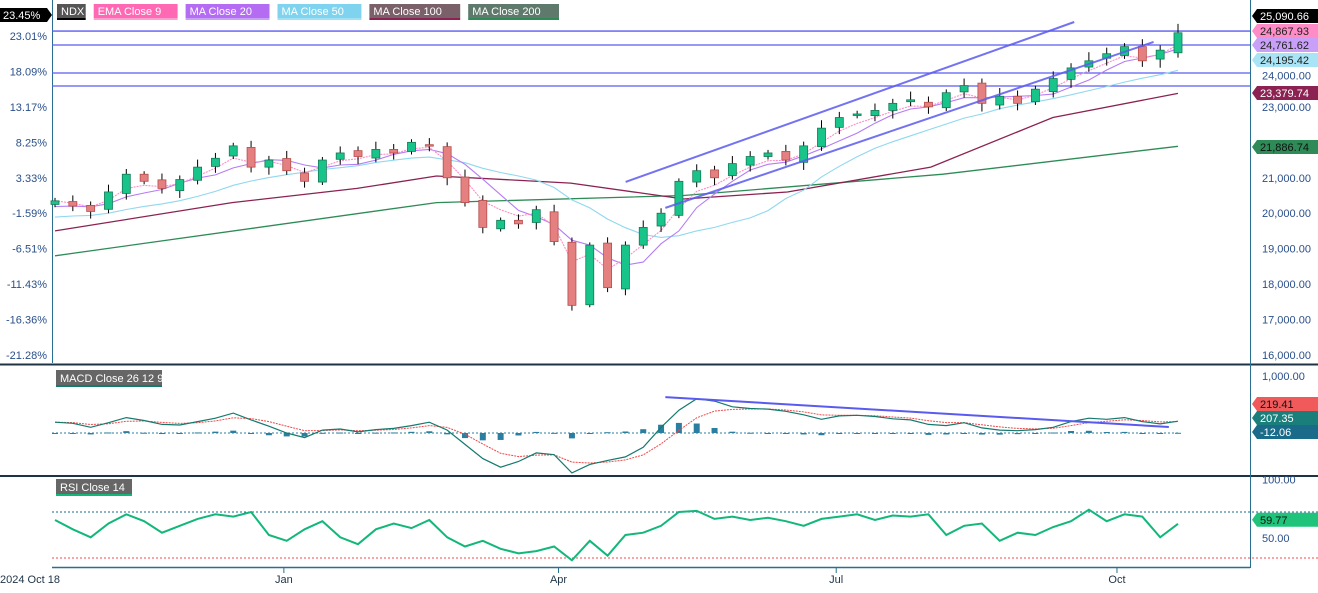  Describe the element at coordinates (29, 72) in the screenshot. I see `percent-tick-label: 18.09%` at that location.